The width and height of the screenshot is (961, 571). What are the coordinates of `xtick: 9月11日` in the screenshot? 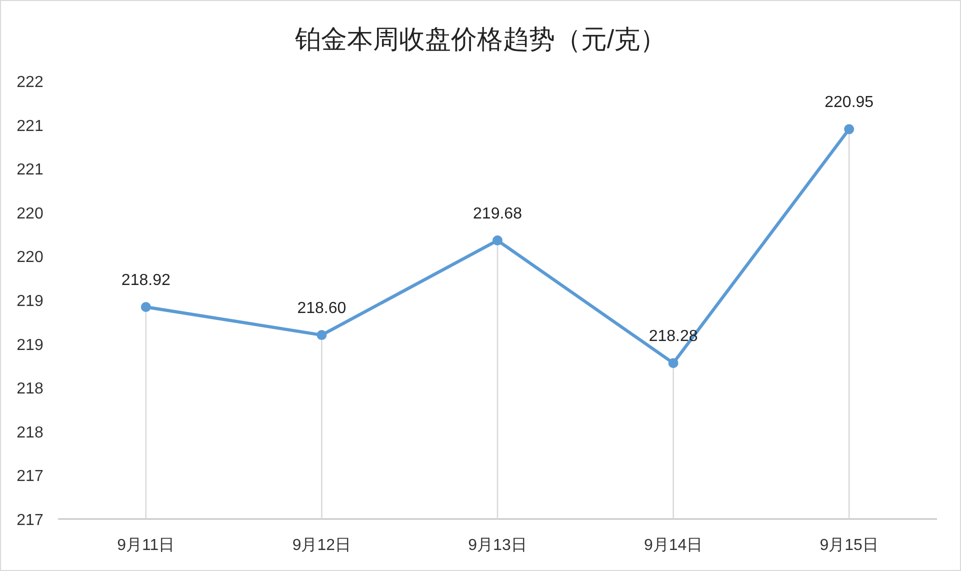 It's located at (146, 545).